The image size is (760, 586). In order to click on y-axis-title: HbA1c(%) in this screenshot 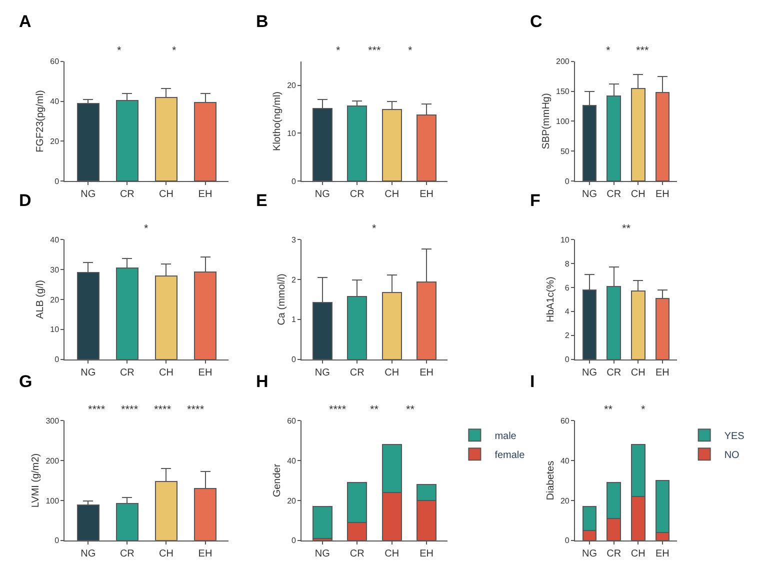, I will do `click(550, 299)`.